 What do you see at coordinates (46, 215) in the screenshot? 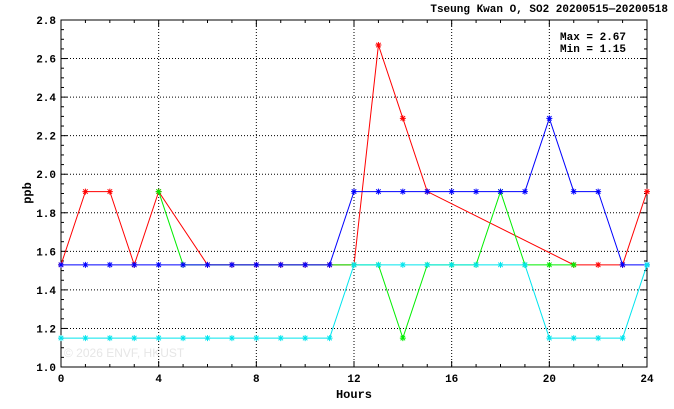
I see `y-tick-label: 1.8` at bounding box center [46, 215].